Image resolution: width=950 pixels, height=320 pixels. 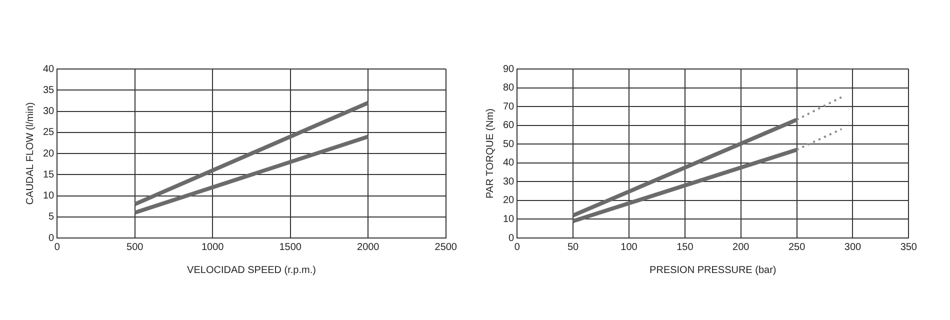 I want to click on y-tick-label: 35, so click(x=49, y=90).